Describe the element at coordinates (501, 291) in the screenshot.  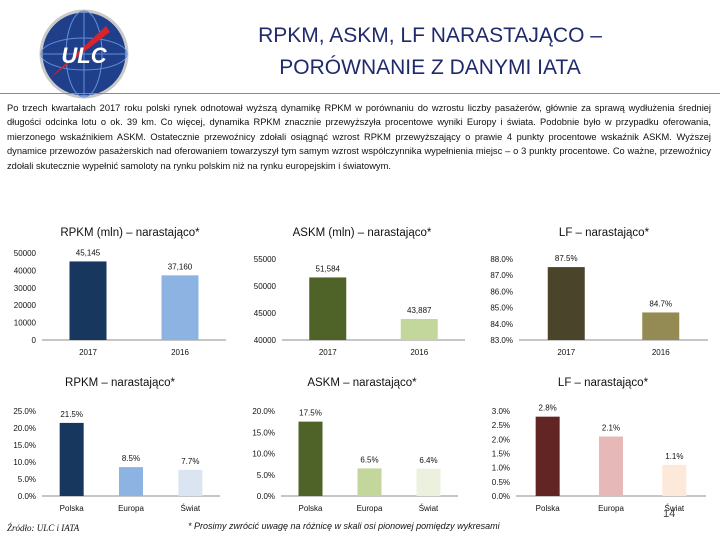
I see `y-tick-label: 86.0%` at that location.